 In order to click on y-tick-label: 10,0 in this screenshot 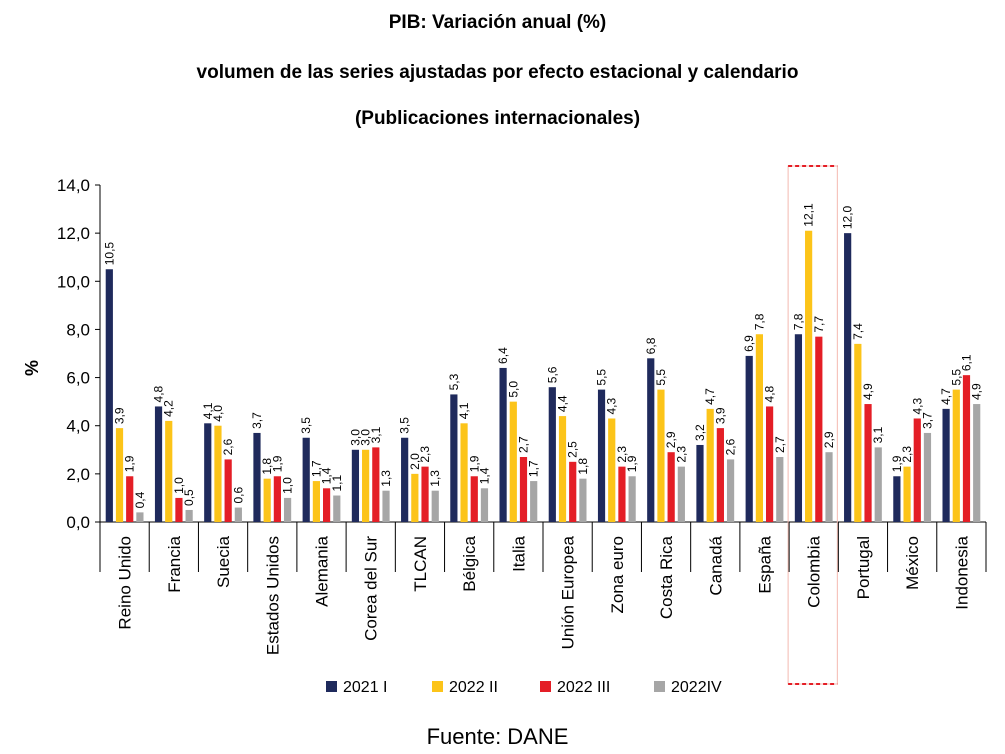, I will do `click(73, 281)`.